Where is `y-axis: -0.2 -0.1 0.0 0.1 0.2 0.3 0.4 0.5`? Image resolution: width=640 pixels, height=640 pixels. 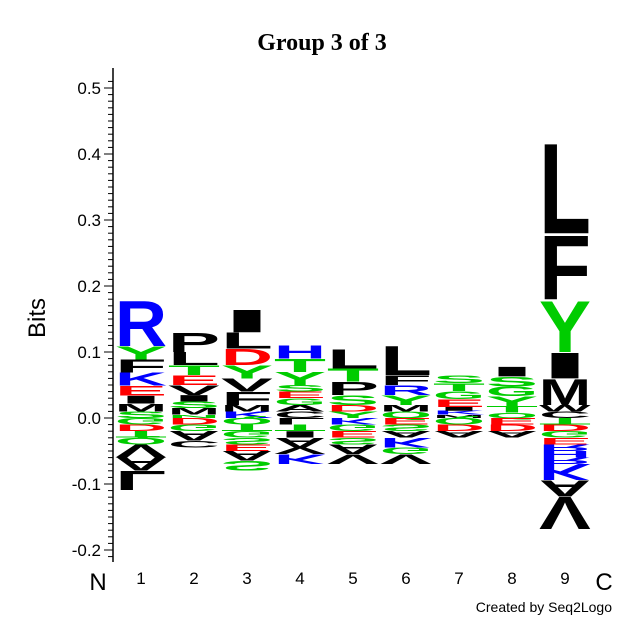
y-axis: -0.2 -0.1 0.0 0.1 0.2 0.3 0.4 0.5 is located at coordinates (93, 315).